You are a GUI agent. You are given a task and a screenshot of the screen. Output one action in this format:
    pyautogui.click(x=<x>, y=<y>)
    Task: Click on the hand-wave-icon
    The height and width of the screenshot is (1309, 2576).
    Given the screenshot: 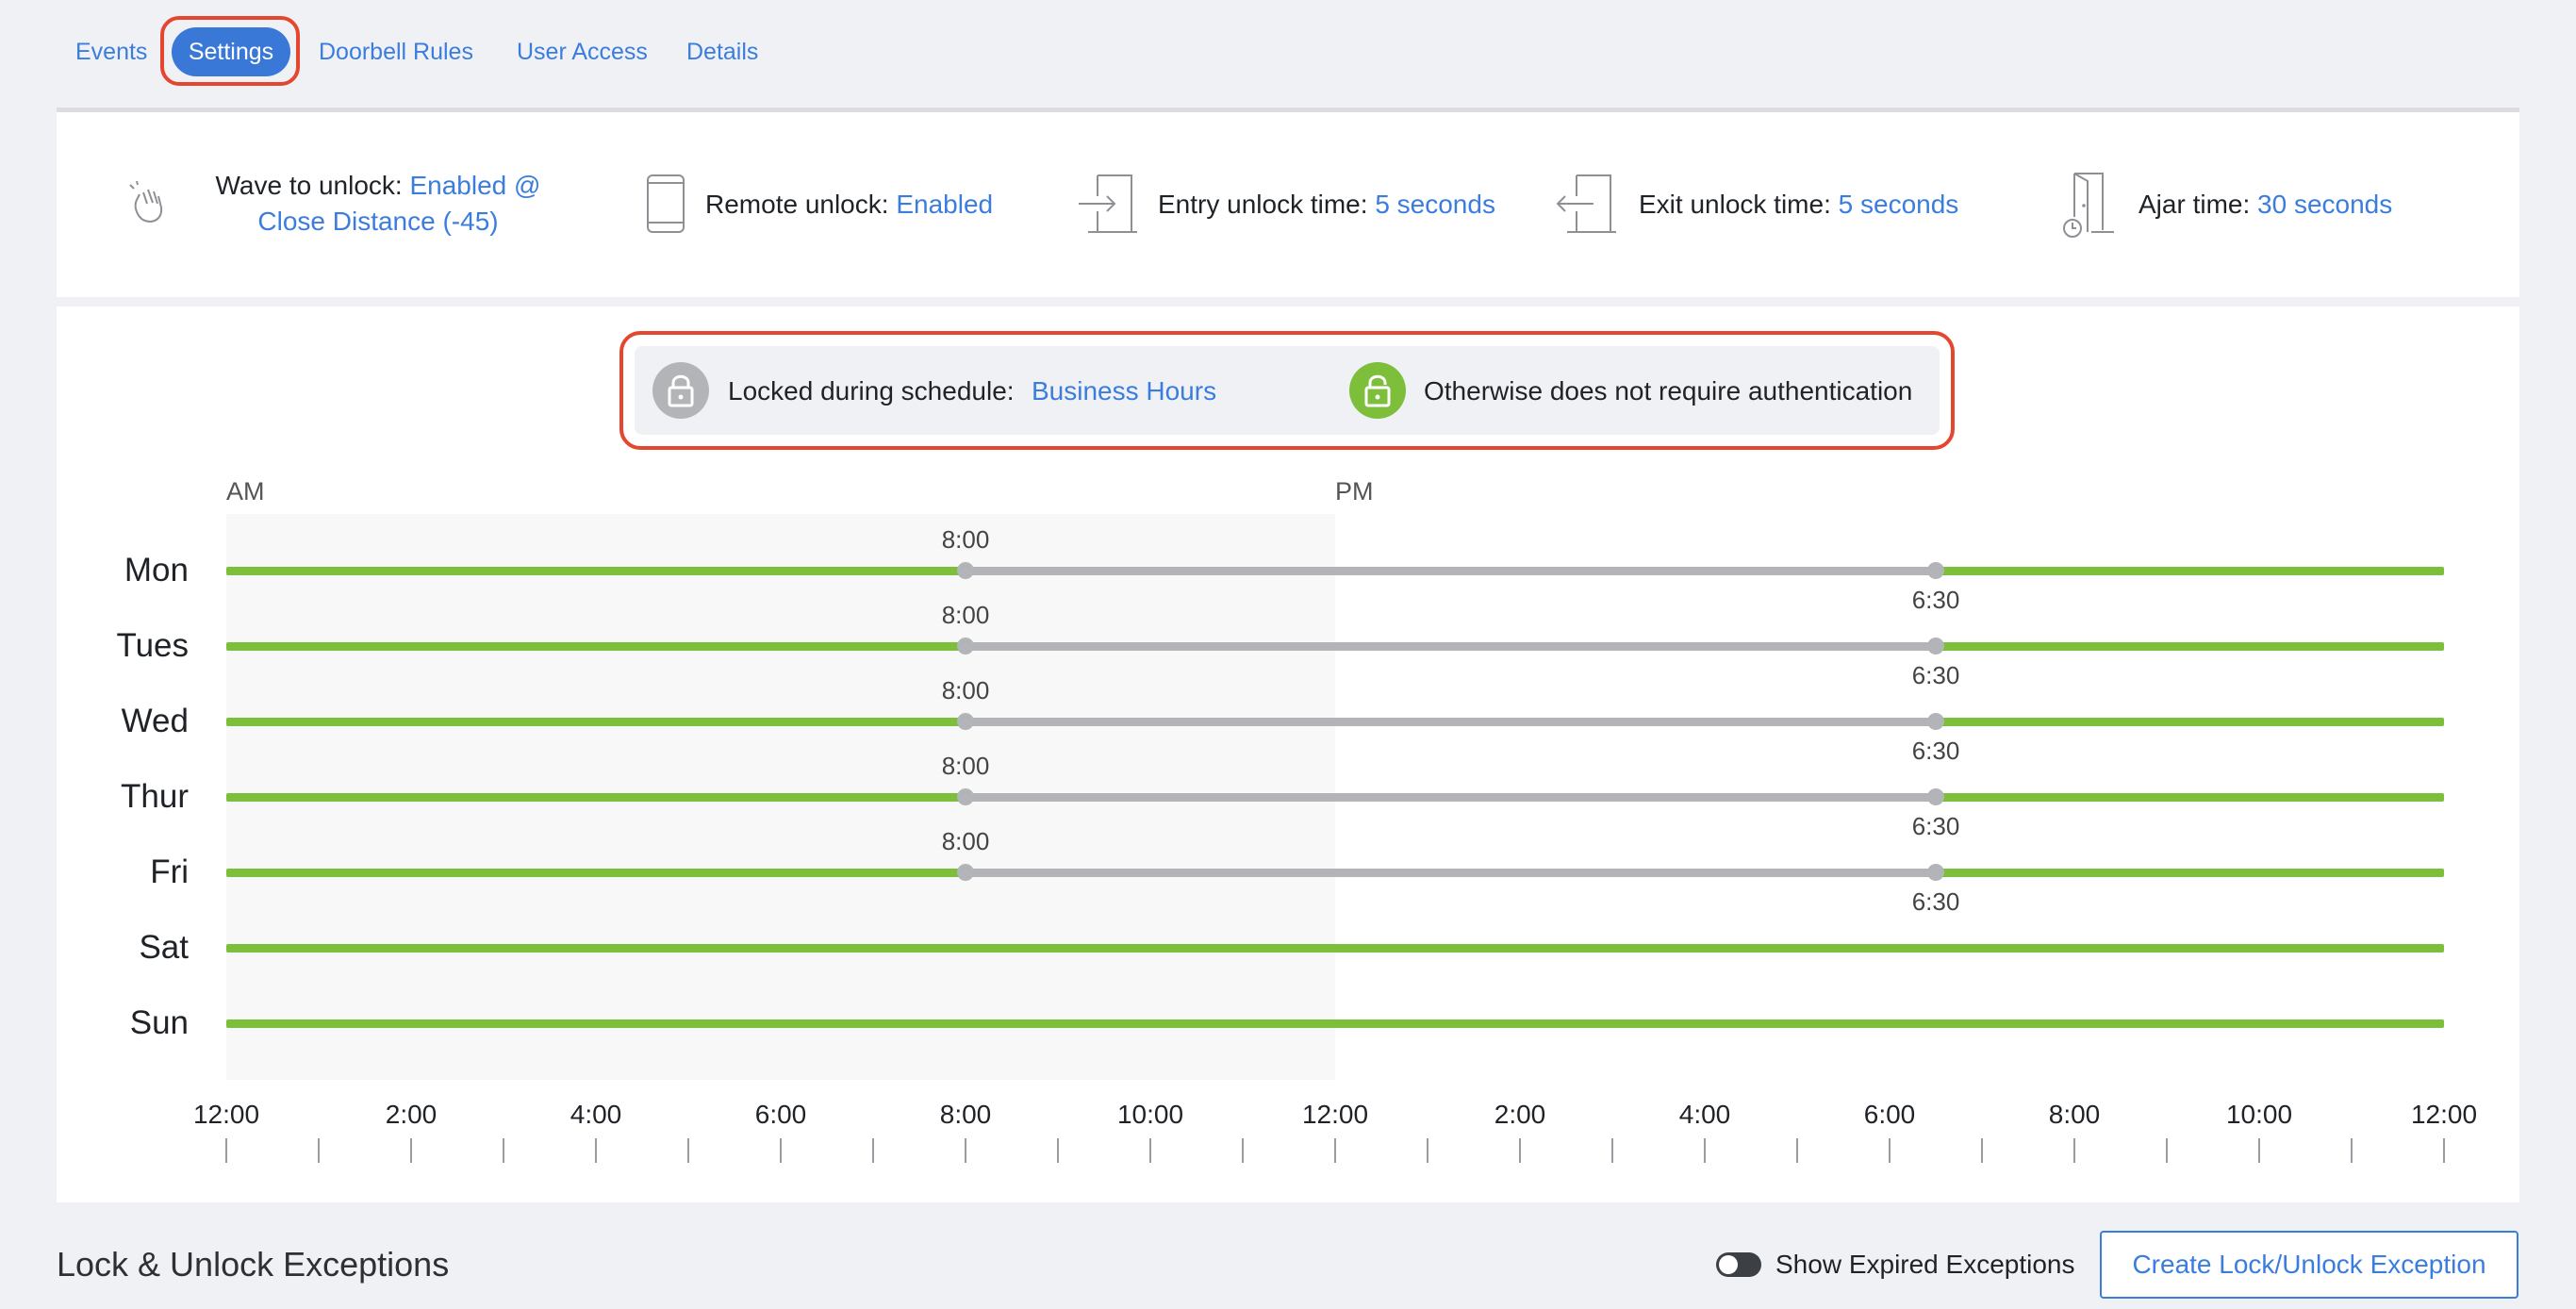 What is the action you would take?
    pyautogui.click(x=146, y=202)
    